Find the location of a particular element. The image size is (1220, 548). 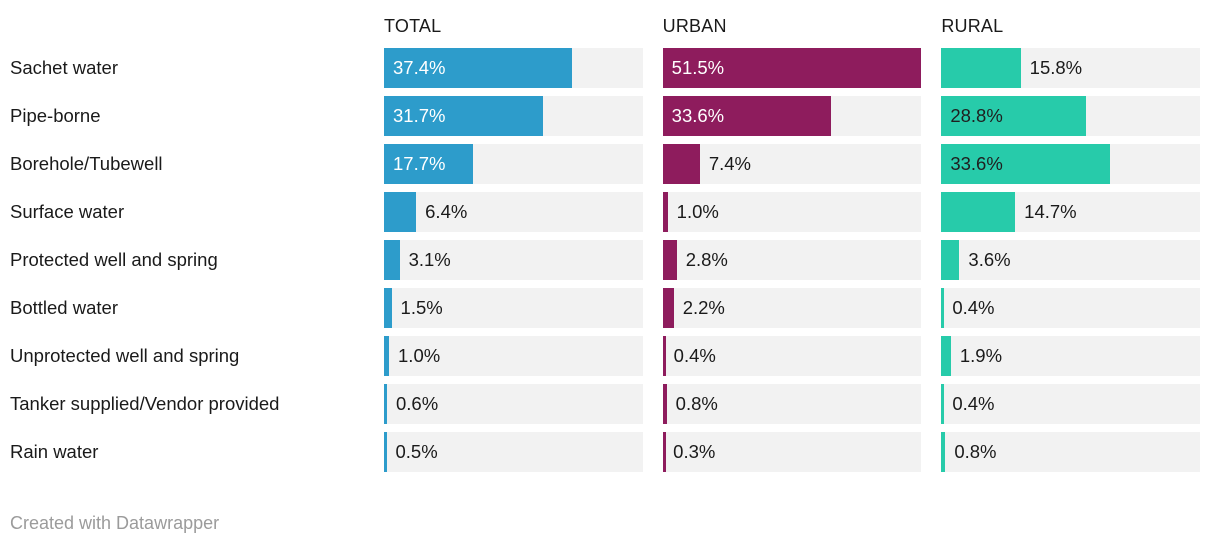

bar-track: 7.4% is located at coordinates (792, 164).